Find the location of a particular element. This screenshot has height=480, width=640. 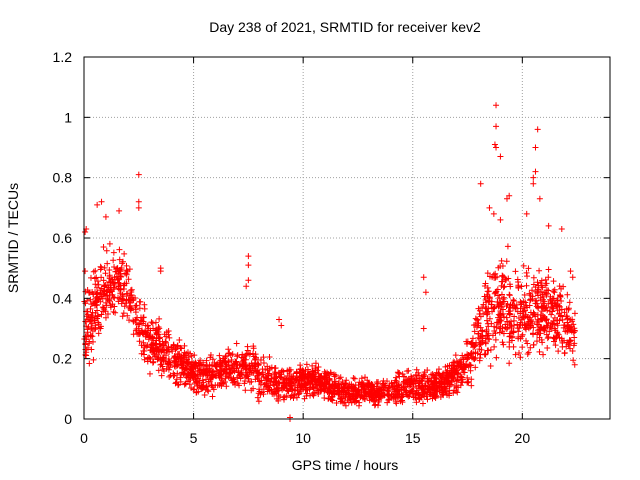

x-tick-label: 20 is located at coordinates (523, 438).